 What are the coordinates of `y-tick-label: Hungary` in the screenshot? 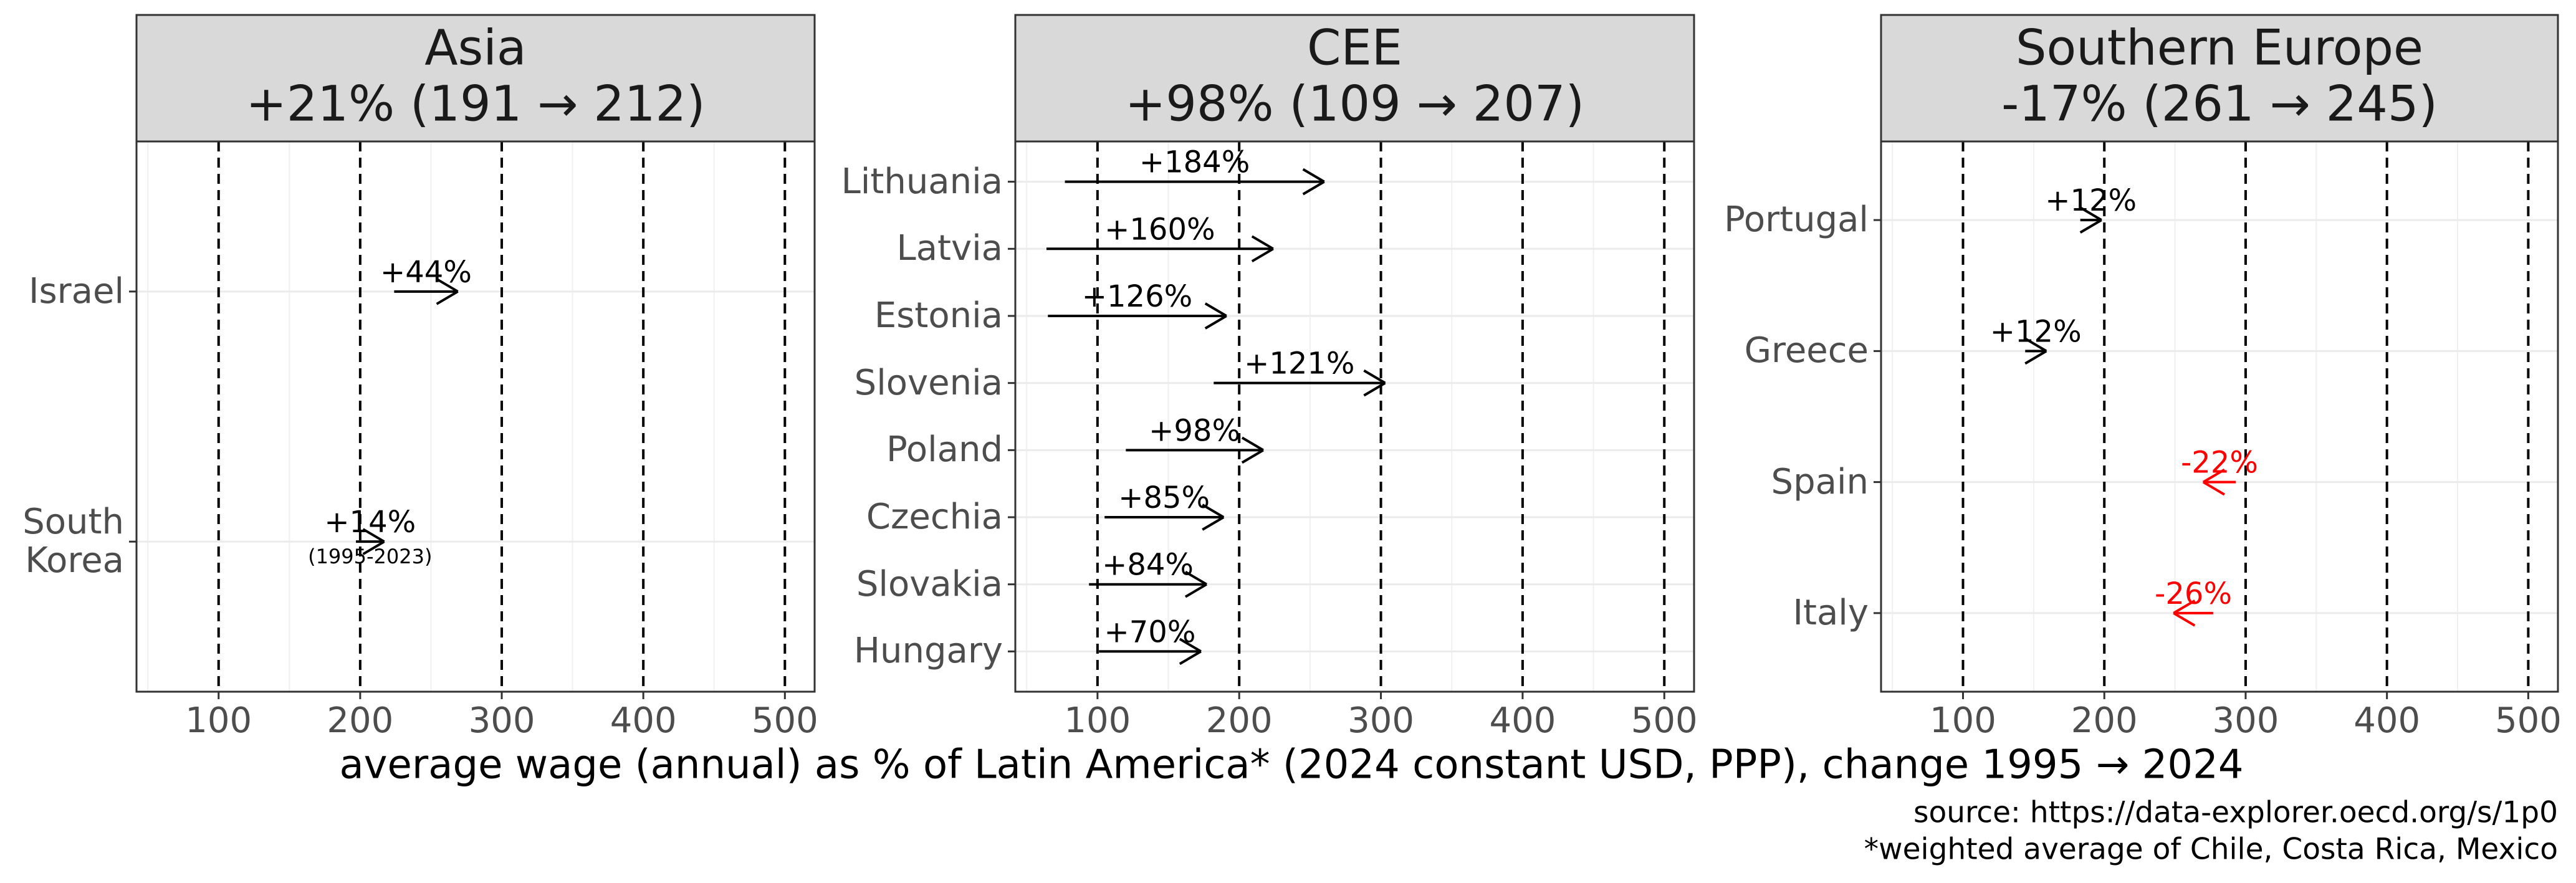 It's located at (928, 651).